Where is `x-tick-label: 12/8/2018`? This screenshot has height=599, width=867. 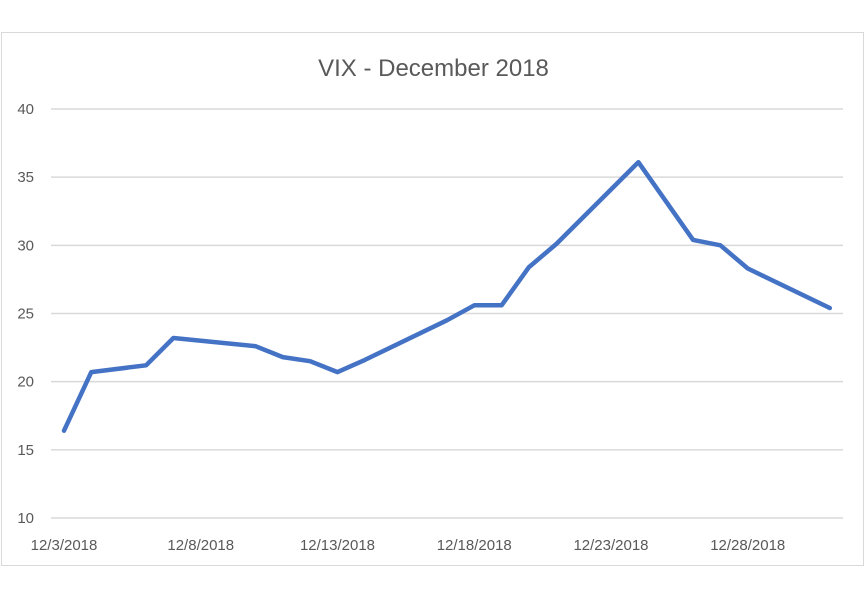
x-tick-label: 12/8/2018 is located at coordinates (200, 545).